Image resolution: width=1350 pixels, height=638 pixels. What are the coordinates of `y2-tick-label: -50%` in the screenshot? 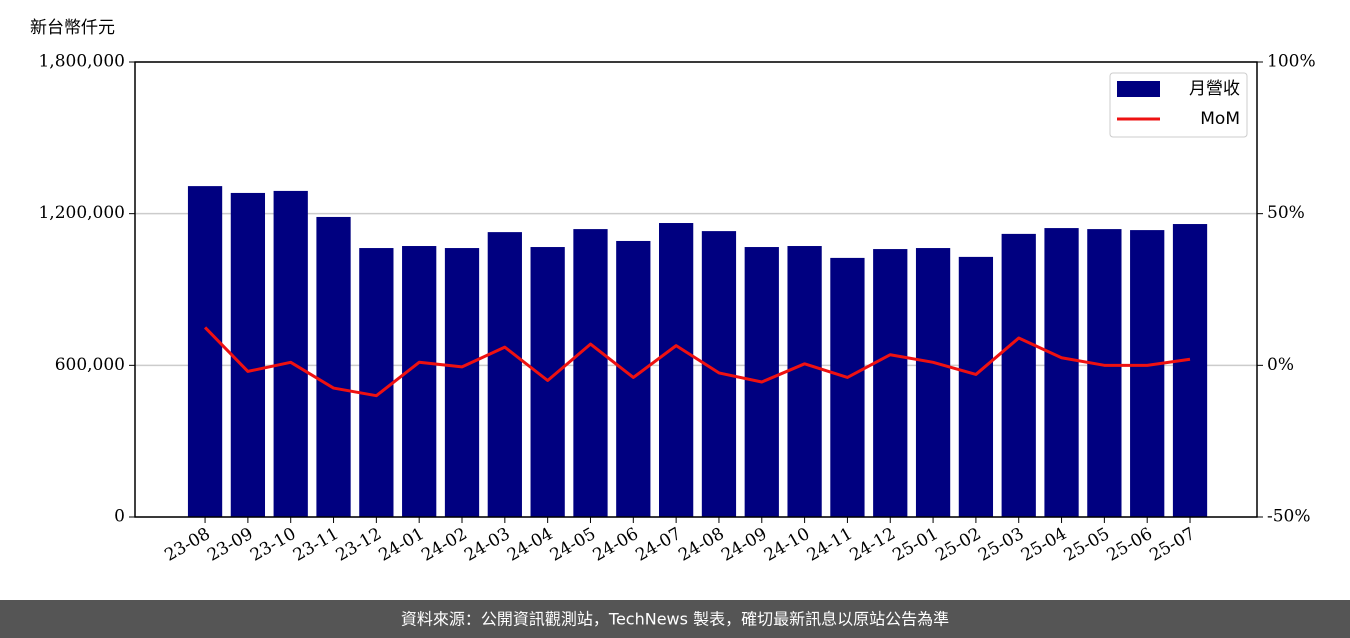 It's located at (1289, 517).